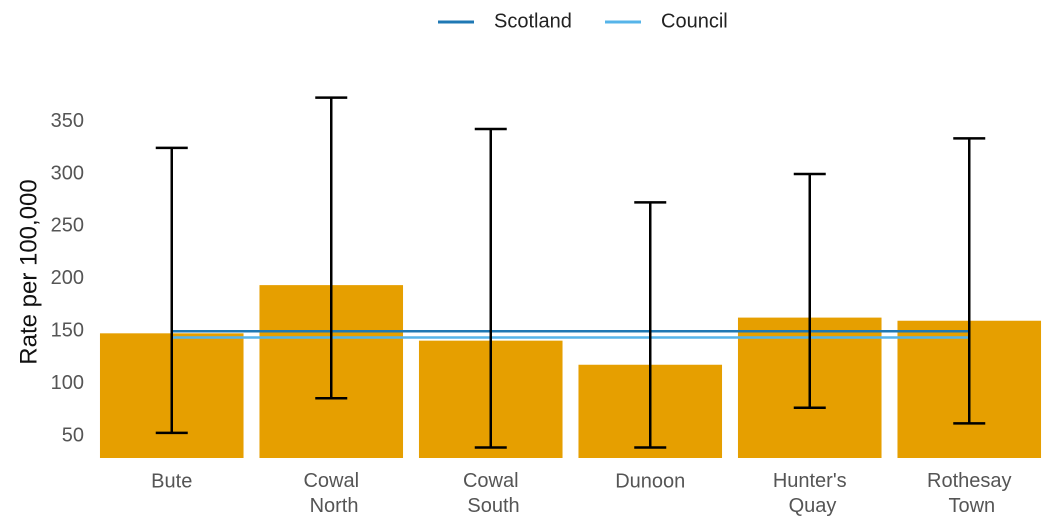  I want to click on y-tick-label: 200, so click(67, 278).